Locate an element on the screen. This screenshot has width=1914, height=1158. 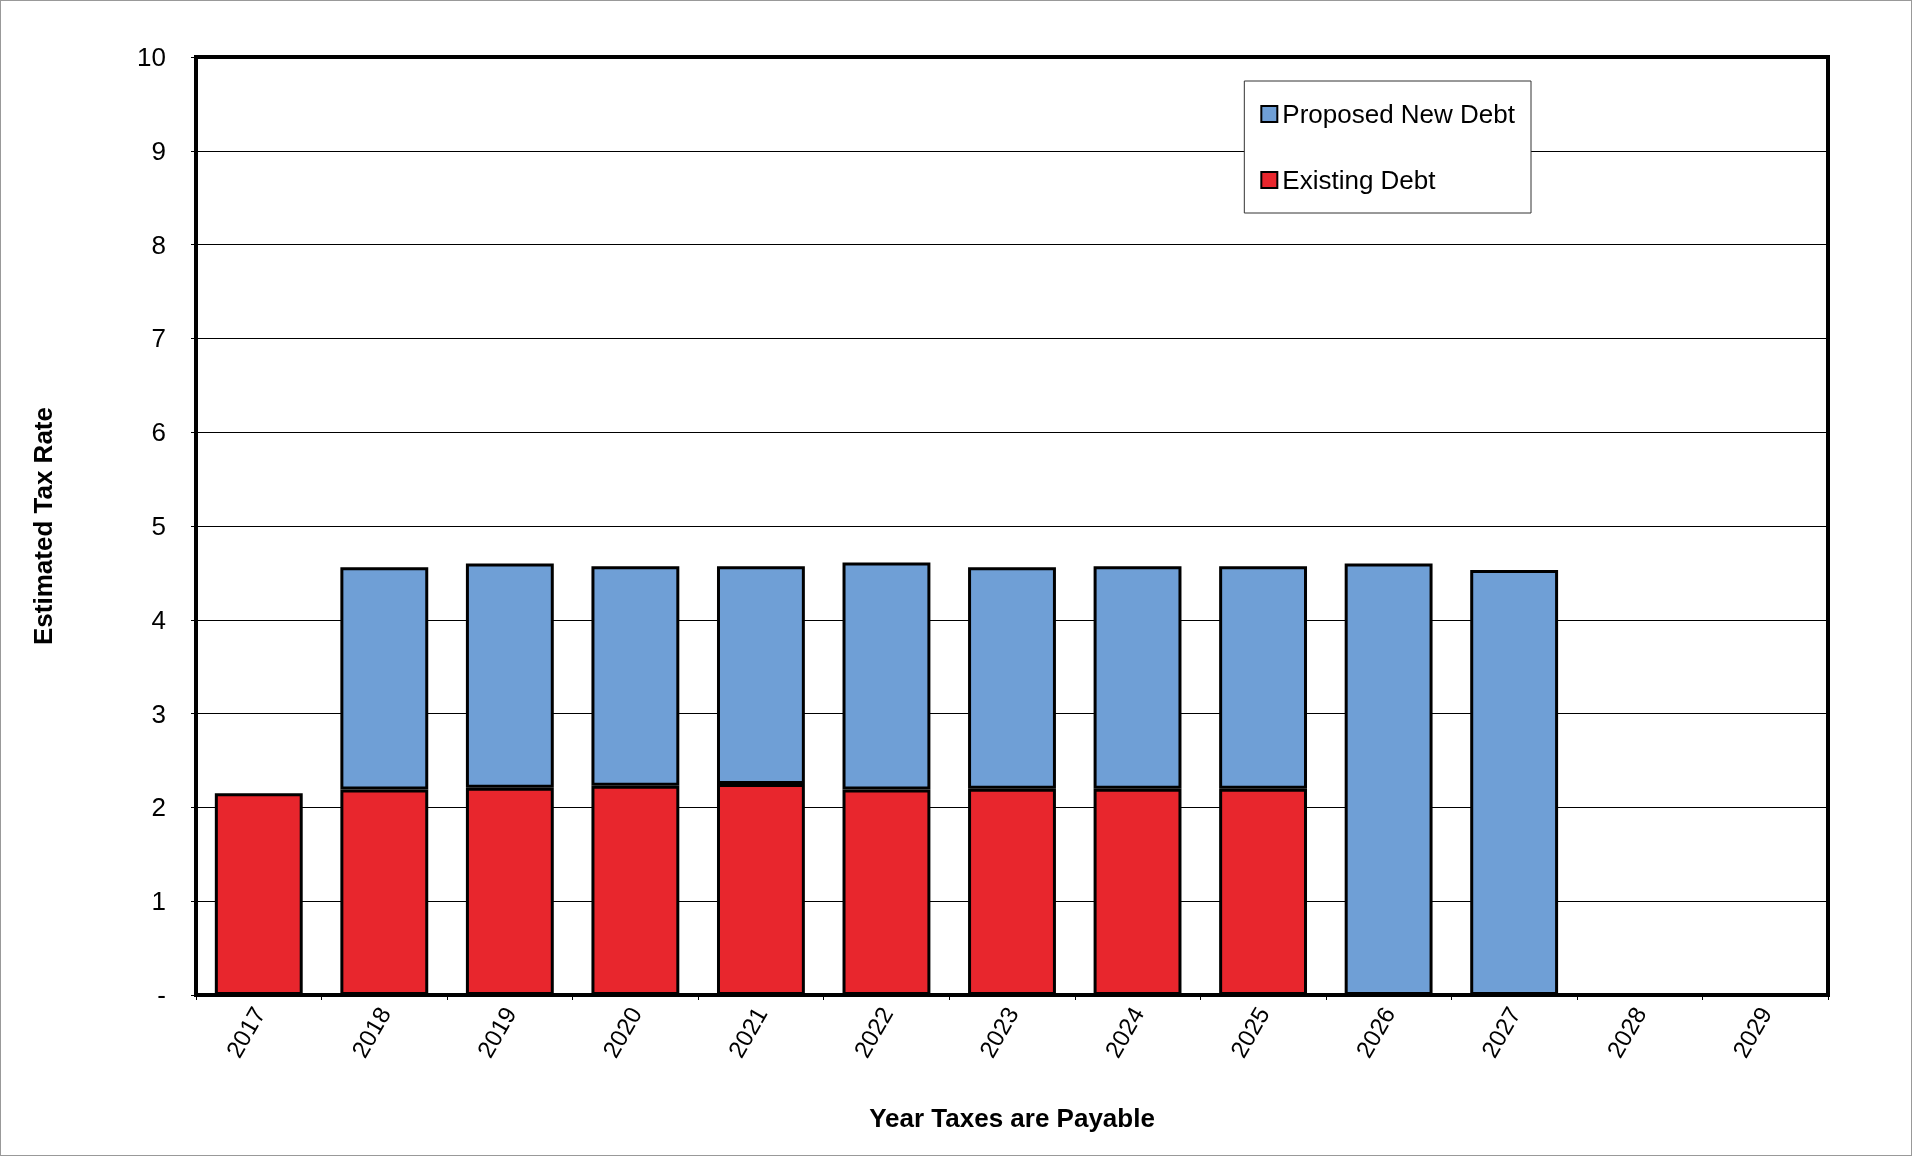
y-tick-label: 1 is located at coordinates (158, 901).